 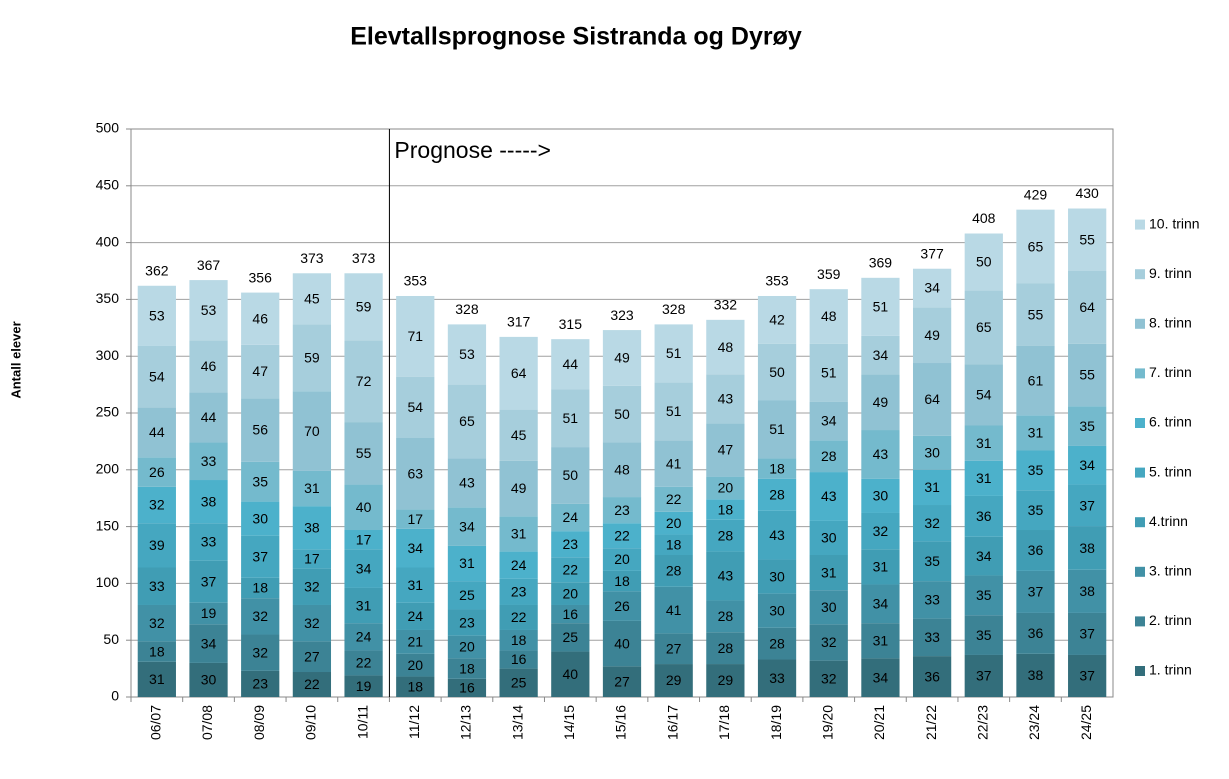 What do you see at coordinates (108, 412) in the screenshot?
I see `y-tick-label: 250` at bounding box center [108, 412].